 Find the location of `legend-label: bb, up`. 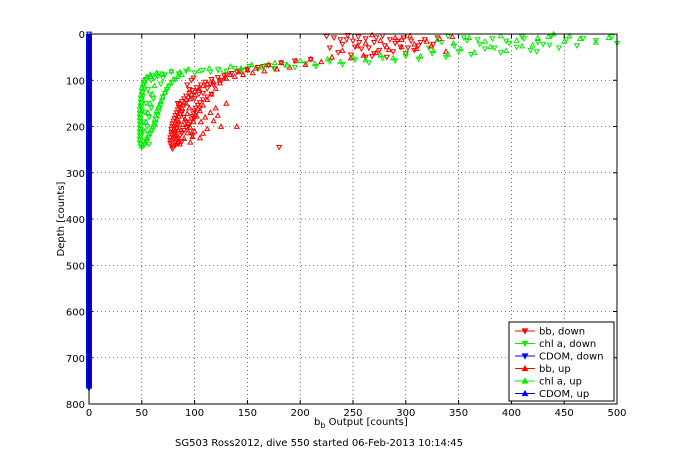

legend-label: bb, up is located at coordinates (555, 369).